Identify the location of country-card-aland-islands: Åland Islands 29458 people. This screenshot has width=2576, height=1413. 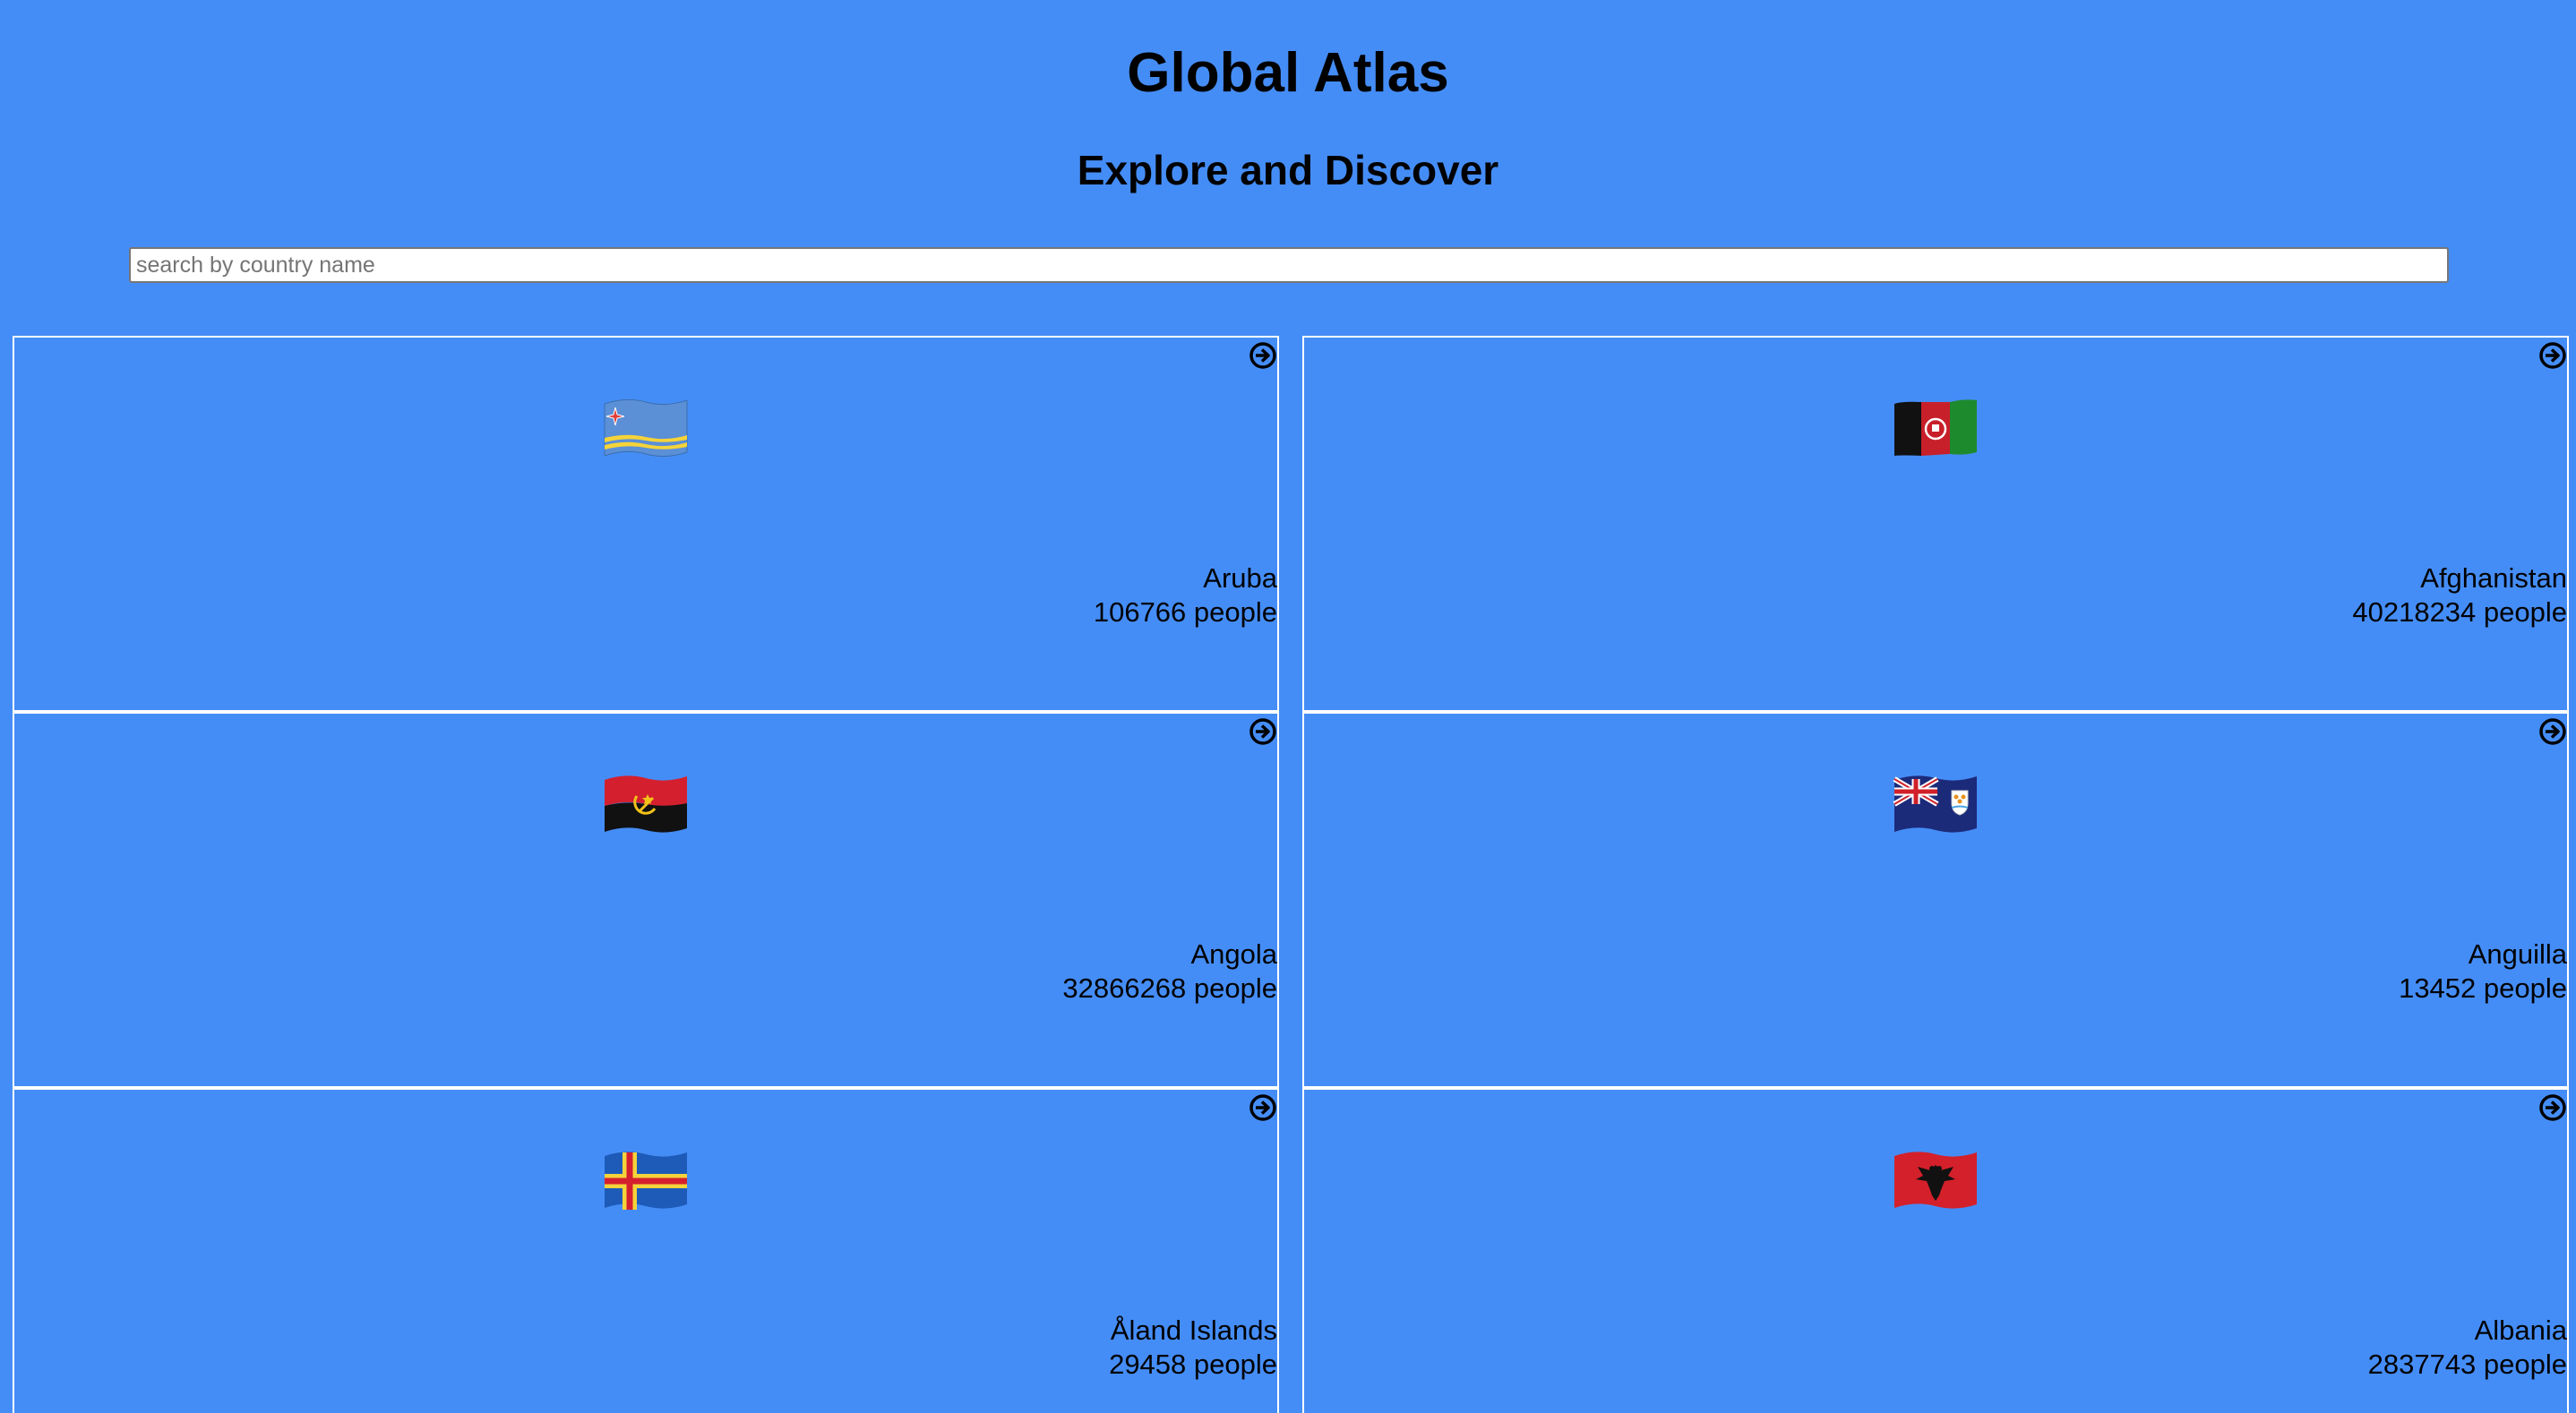
(646, 1250).